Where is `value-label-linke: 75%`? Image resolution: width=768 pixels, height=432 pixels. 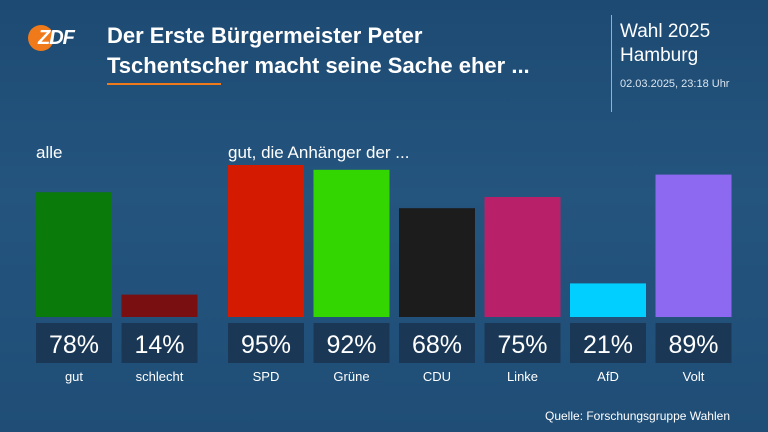 value-label-linke: 75% is located at coordinates (522, 345).